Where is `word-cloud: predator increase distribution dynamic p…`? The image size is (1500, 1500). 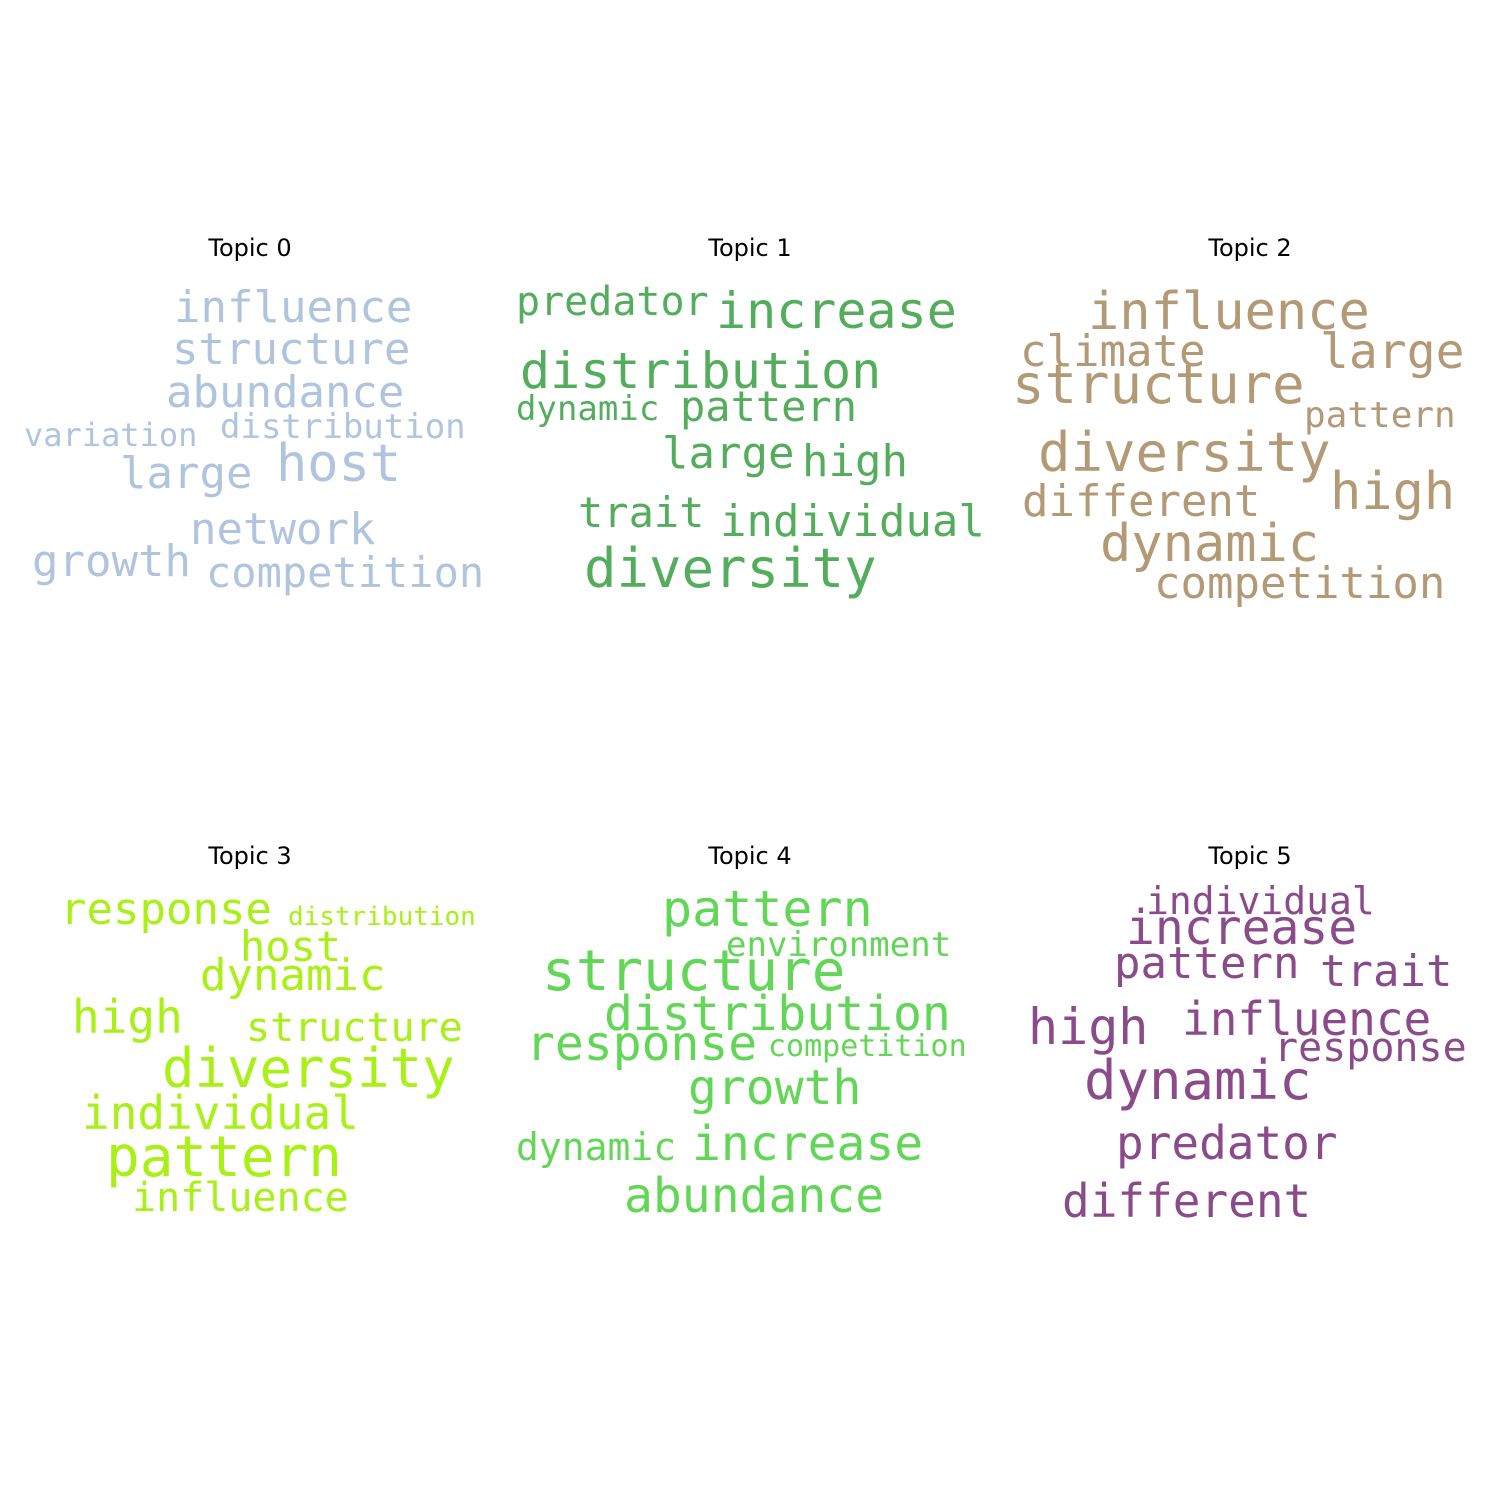
word-cloud: predator increase distribution dynamic p… is located at coordinates (750, 446).